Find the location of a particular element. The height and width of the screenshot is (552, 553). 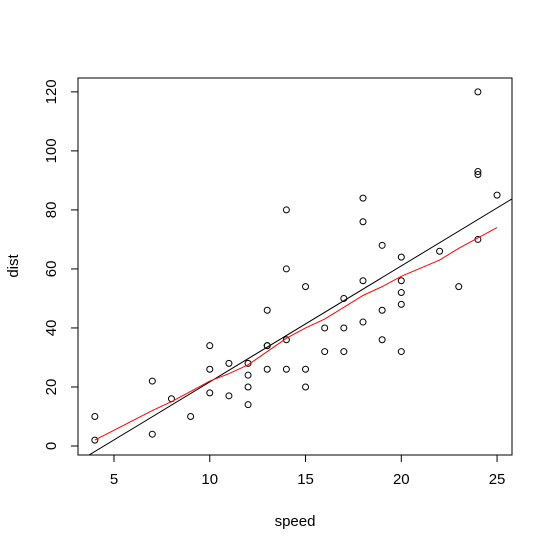

y-tick-label: 100 is located at coordinates (51, 150).